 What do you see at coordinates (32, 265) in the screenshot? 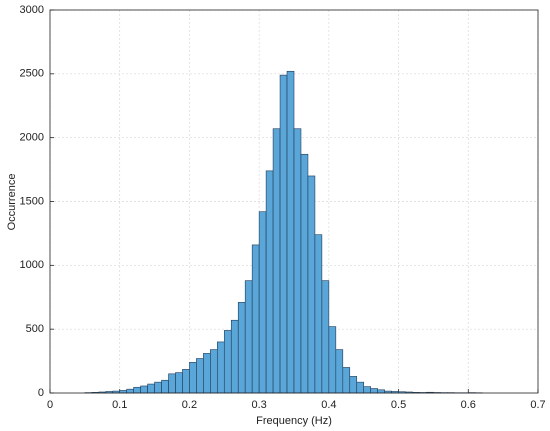
I see `y-tick-label: 1000` at bounding box center [32, 265].